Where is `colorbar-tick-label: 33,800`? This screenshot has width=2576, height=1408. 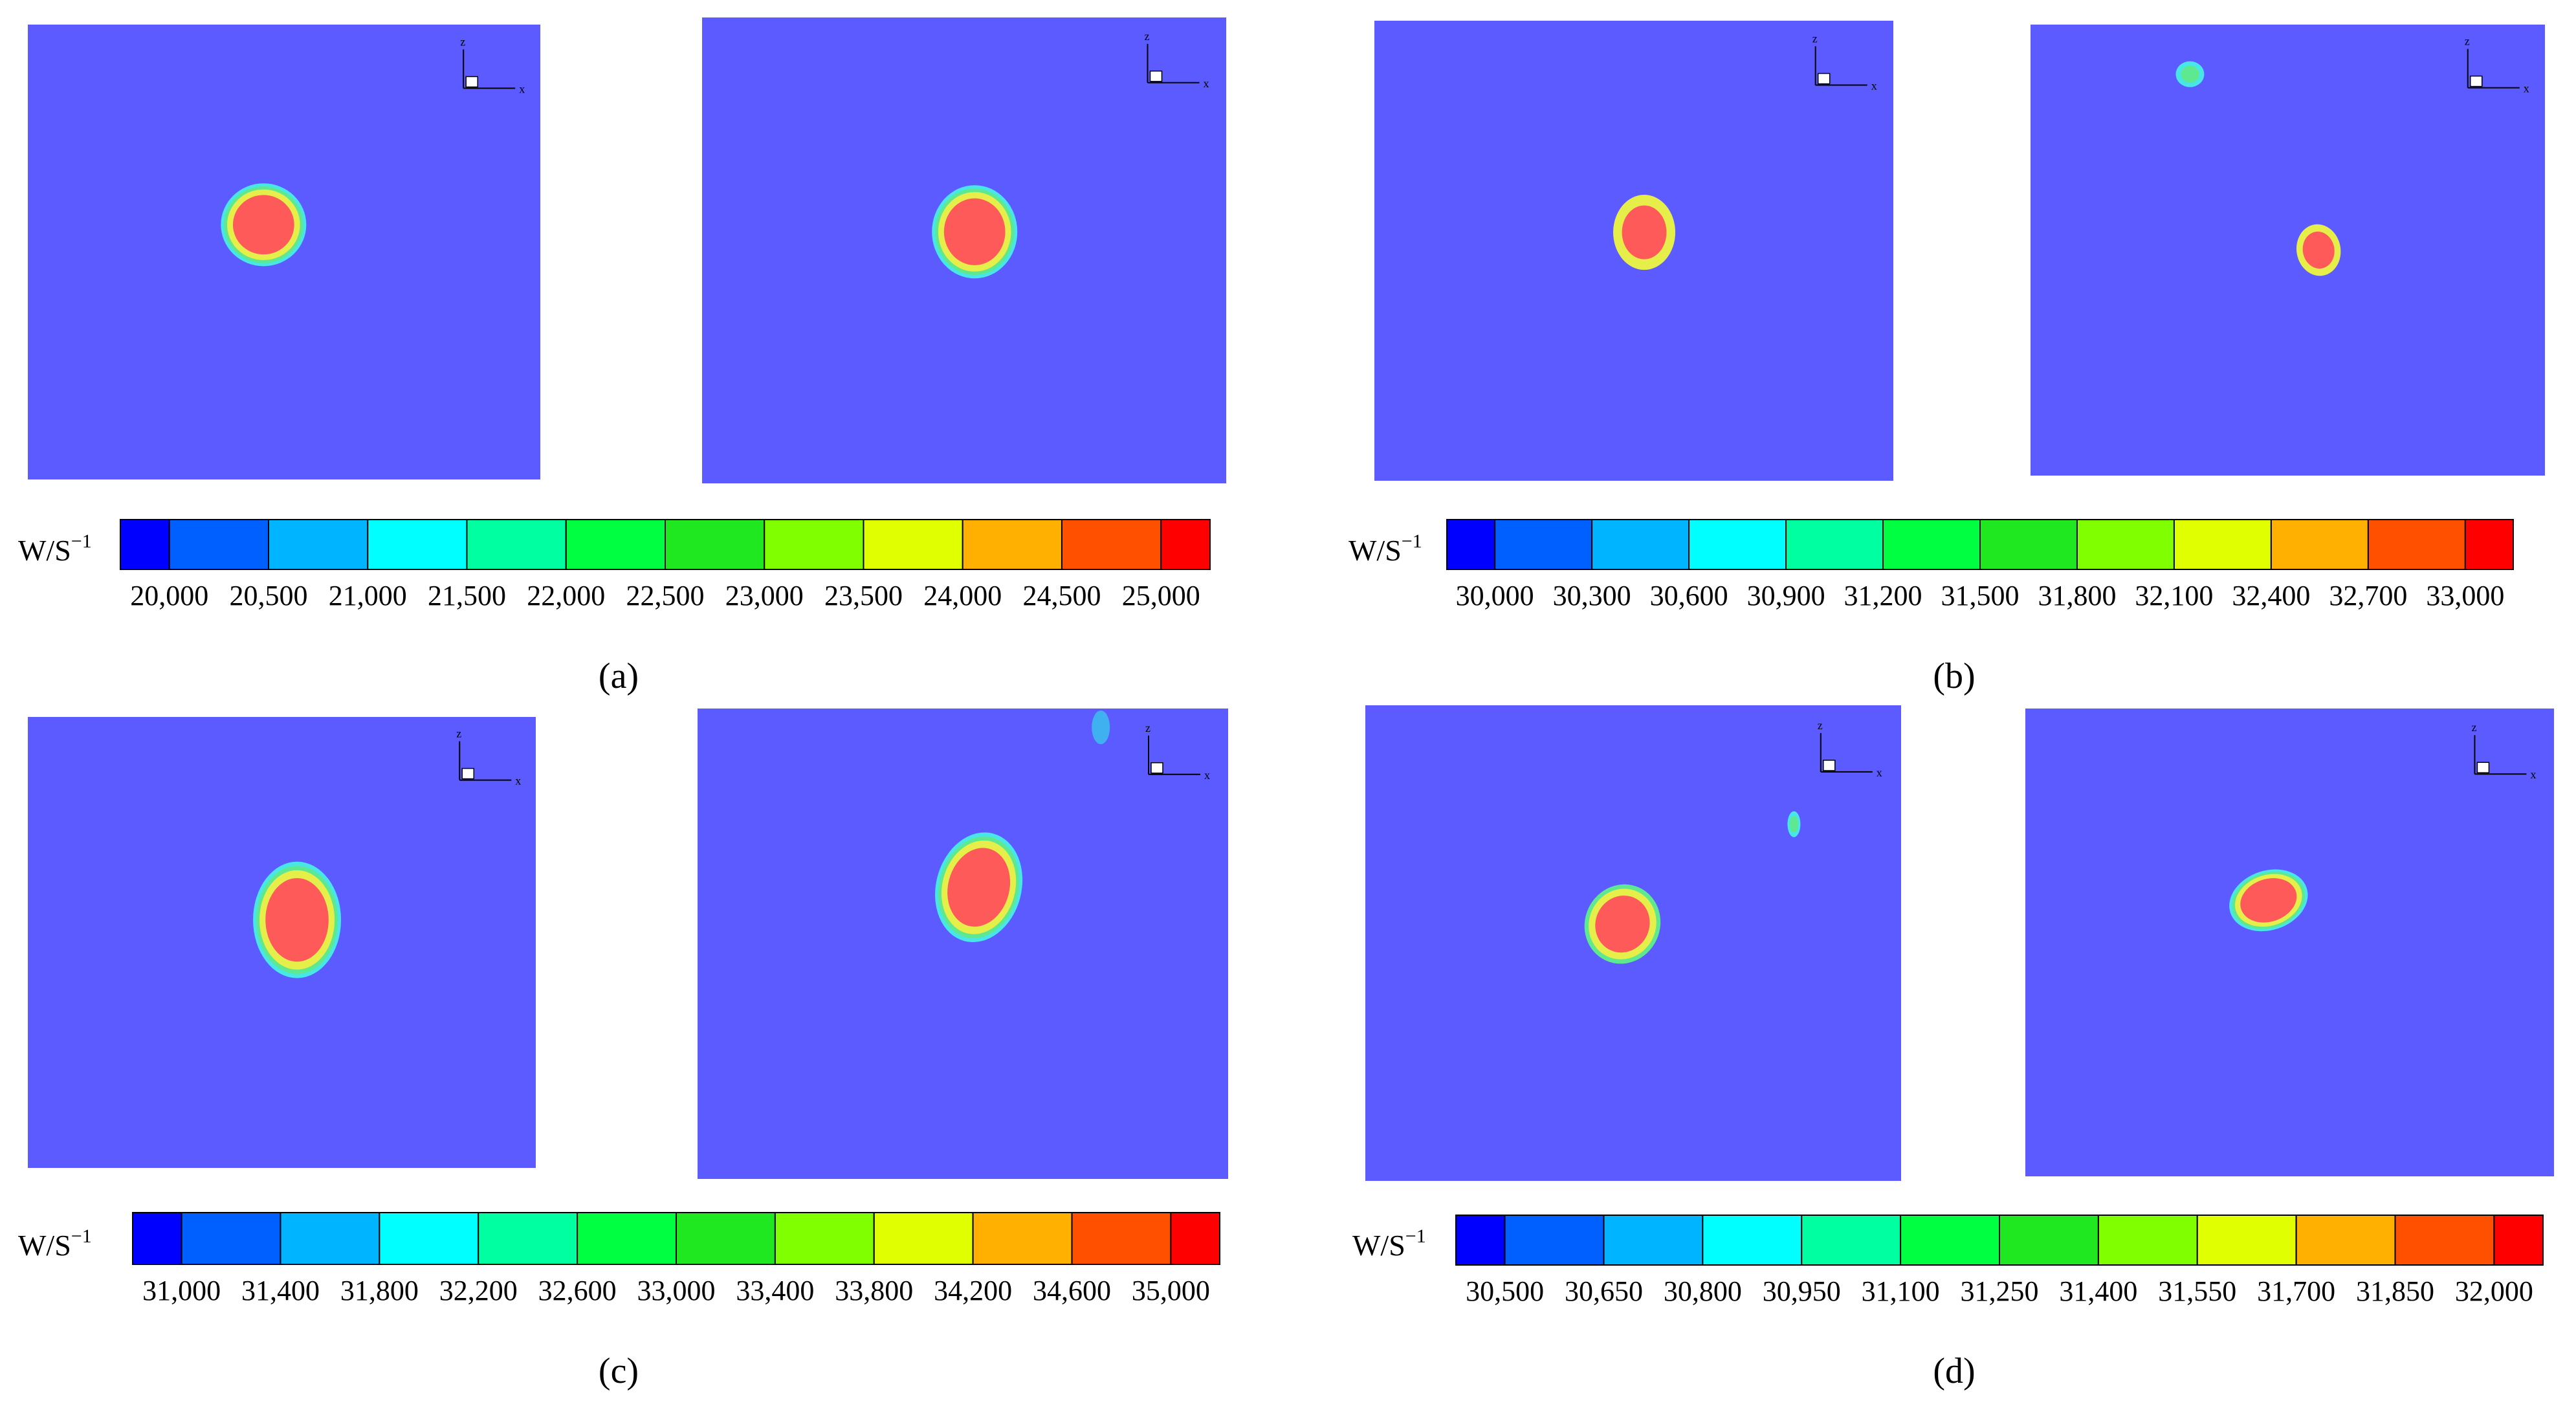 colorbar-tick-label: 33,800 is located at coordinates (874, 1290).